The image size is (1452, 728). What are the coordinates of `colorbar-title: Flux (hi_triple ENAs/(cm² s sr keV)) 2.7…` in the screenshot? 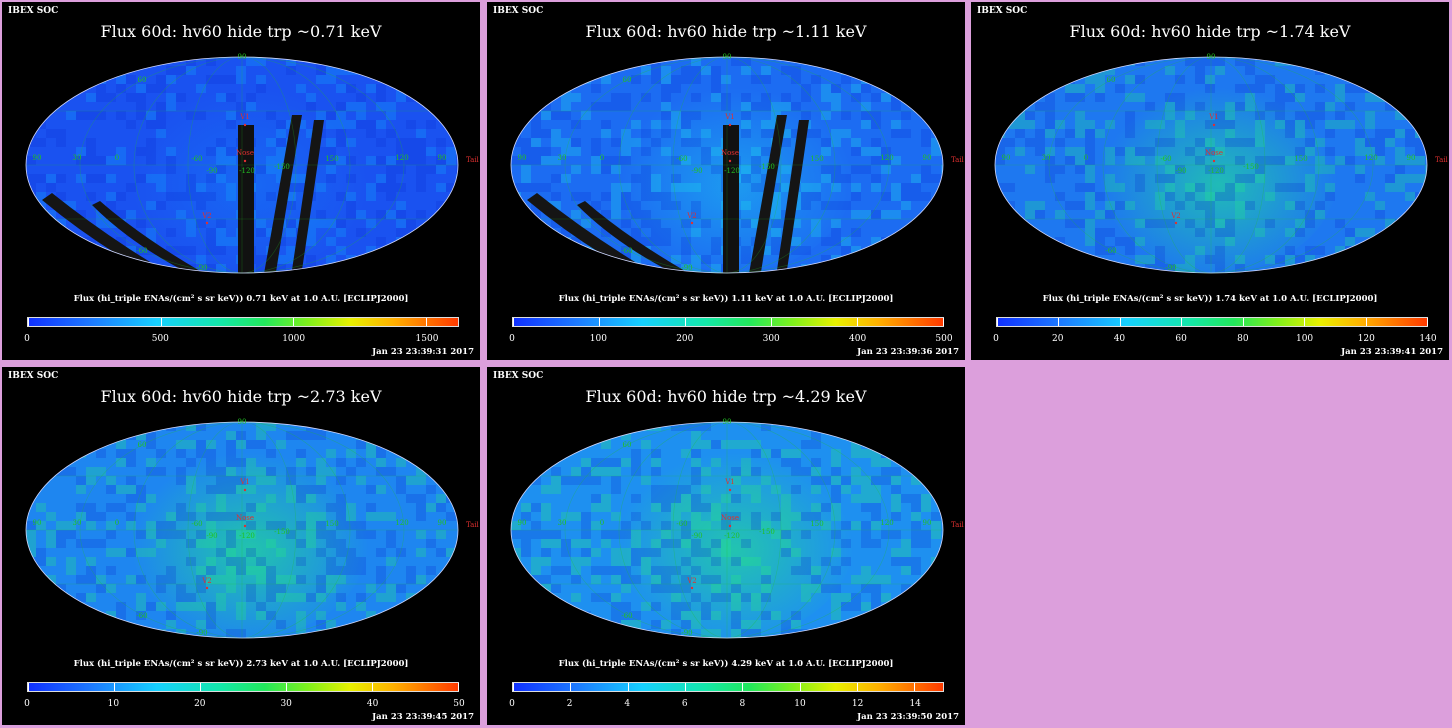 It's located at (241, 664).